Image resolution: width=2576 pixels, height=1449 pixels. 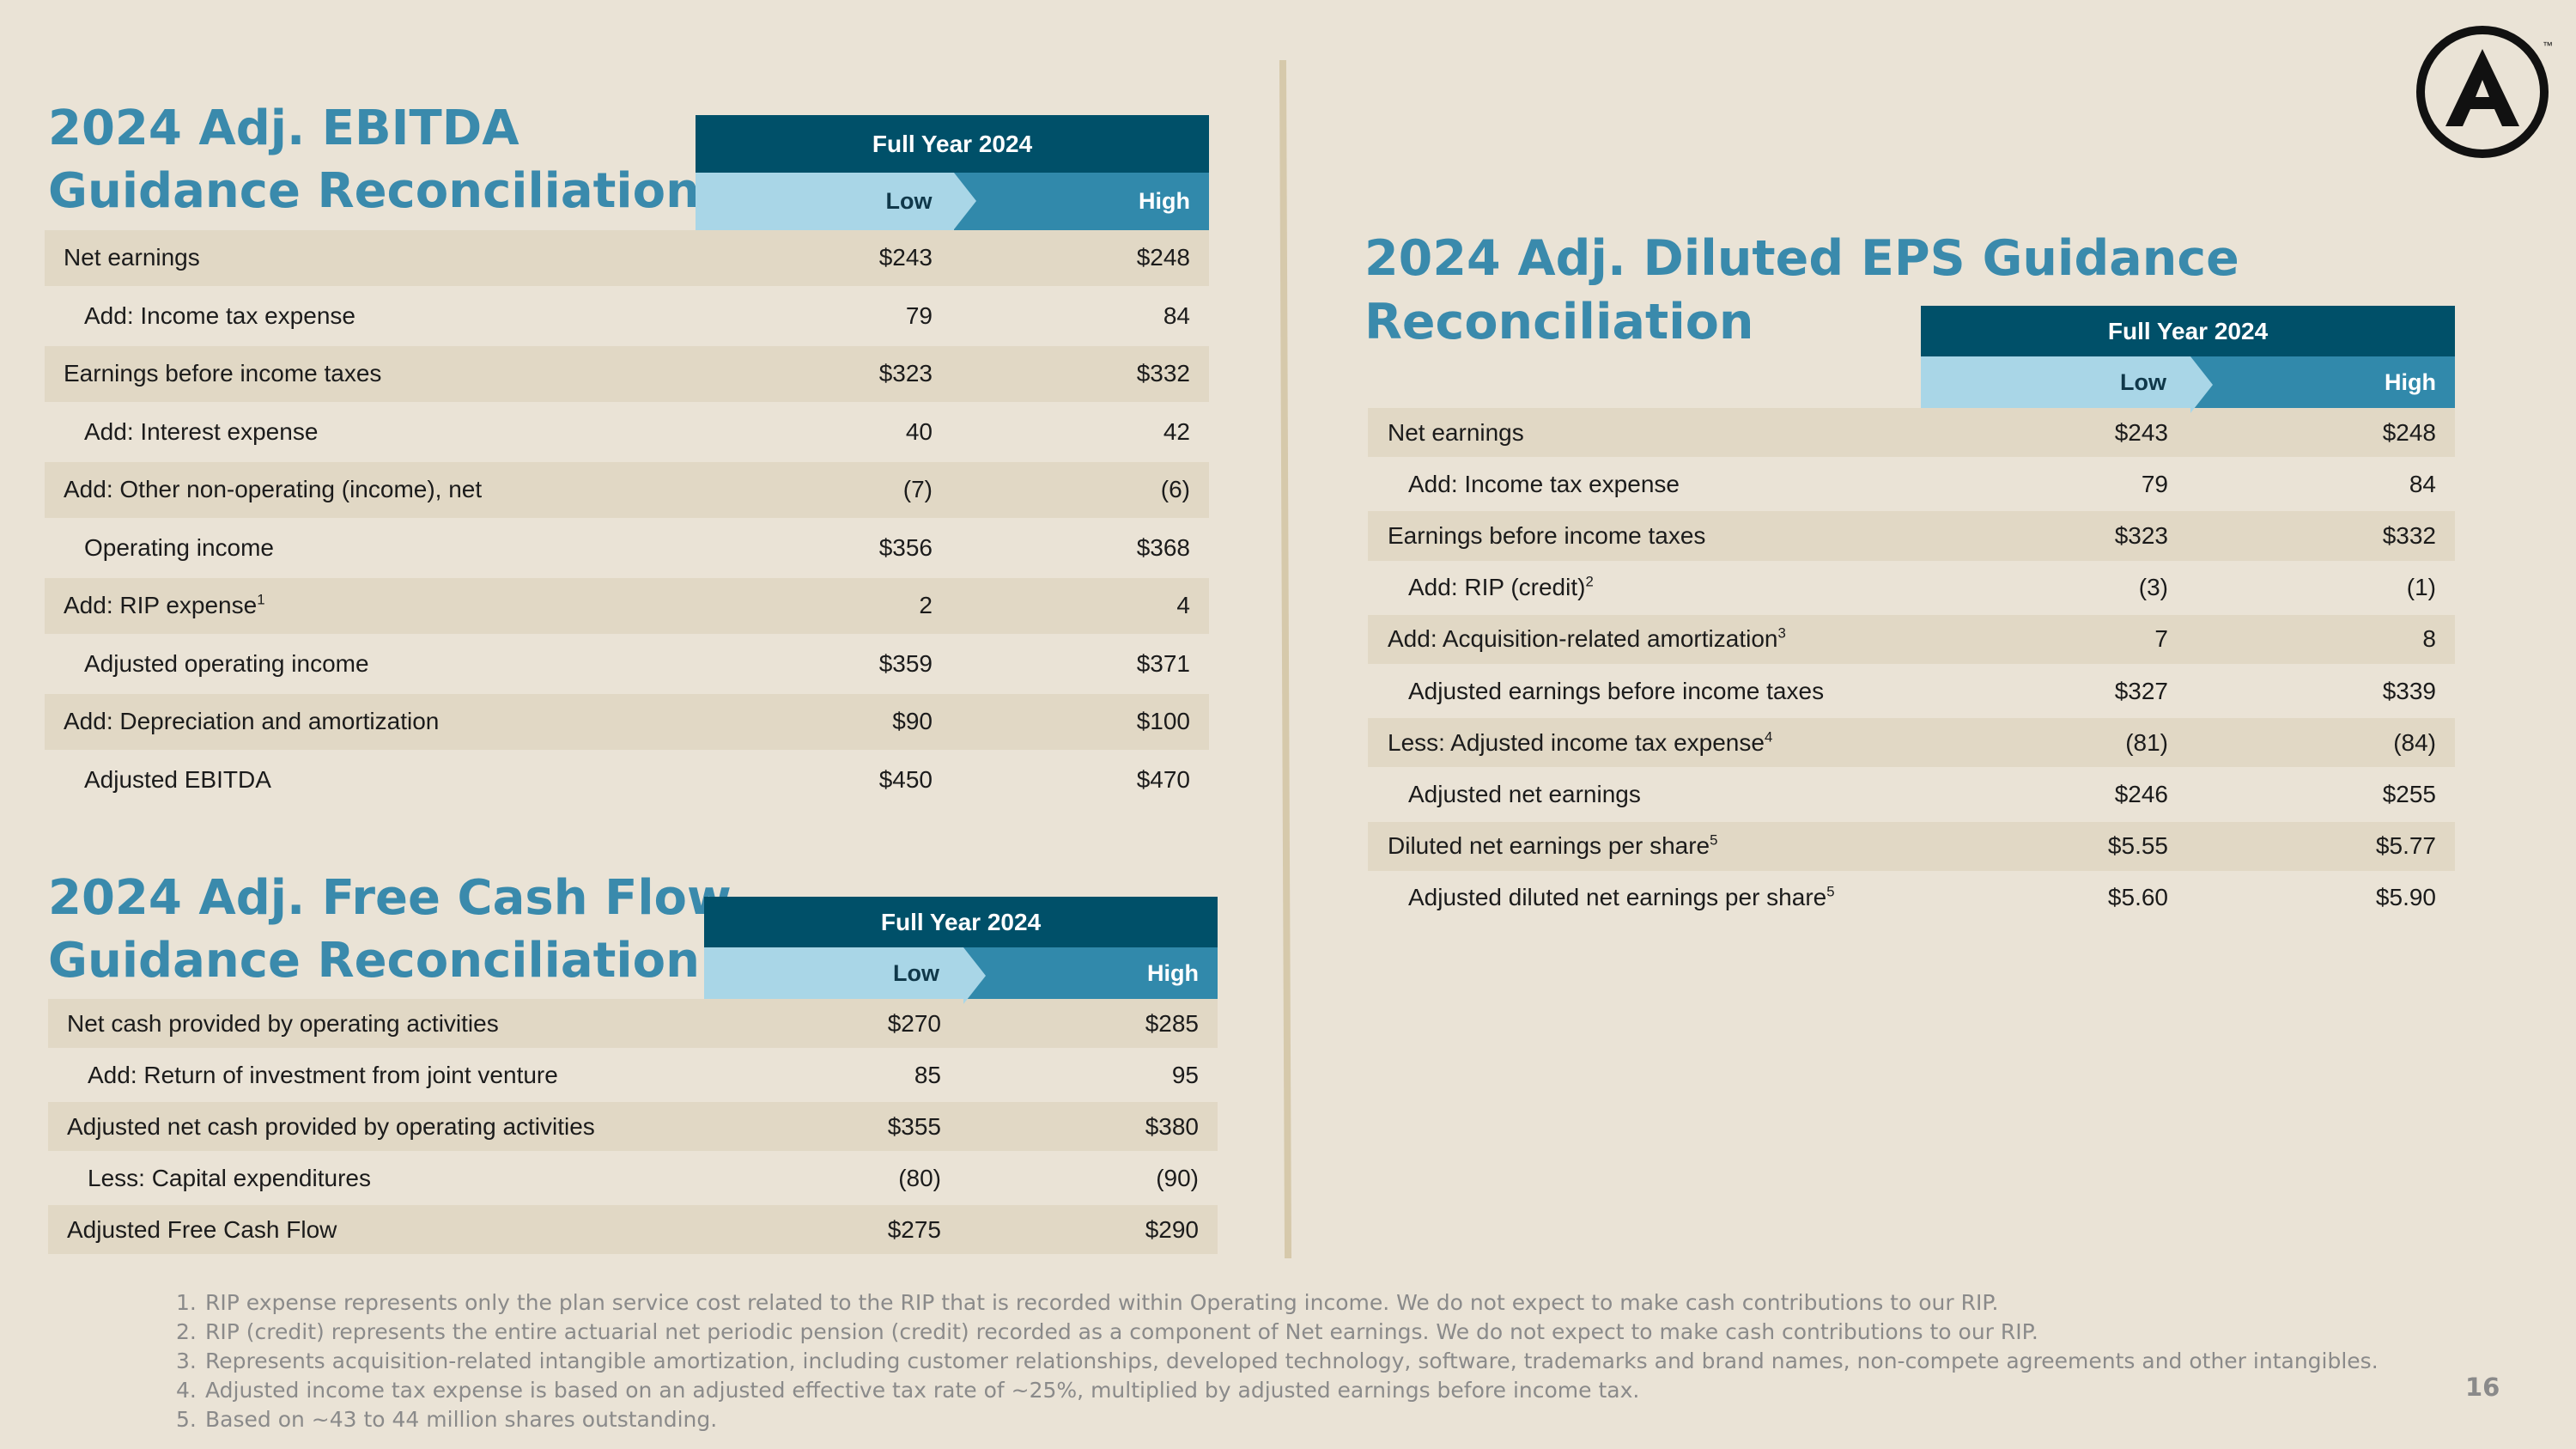 I want to click on high-value: 42, so click(x=1177, y=431).